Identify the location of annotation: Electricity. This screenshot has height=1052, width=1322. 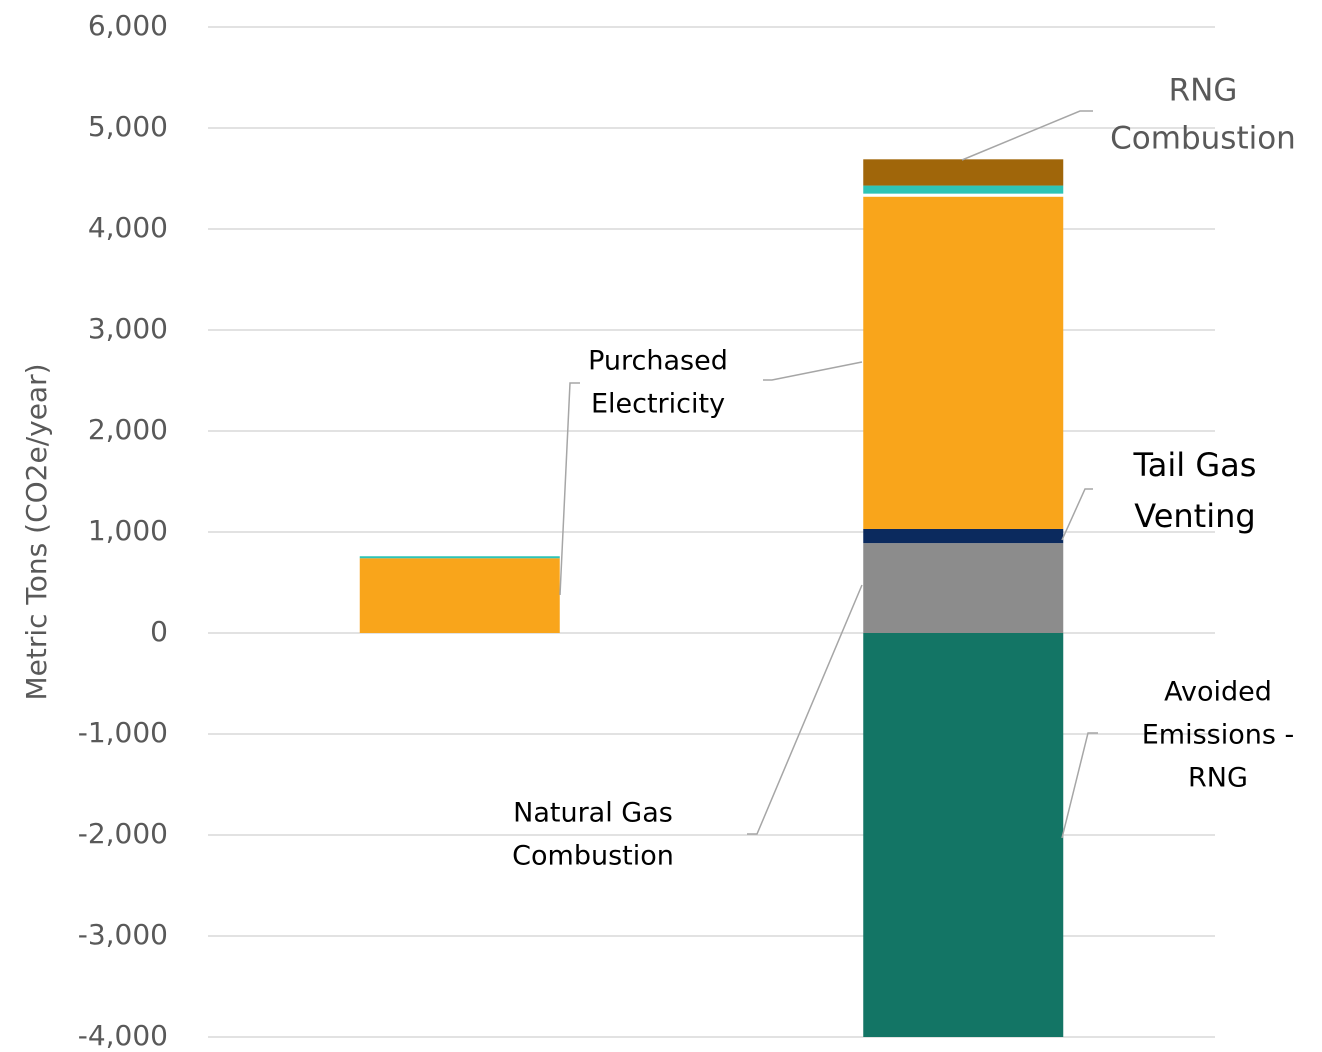
(658, 404).